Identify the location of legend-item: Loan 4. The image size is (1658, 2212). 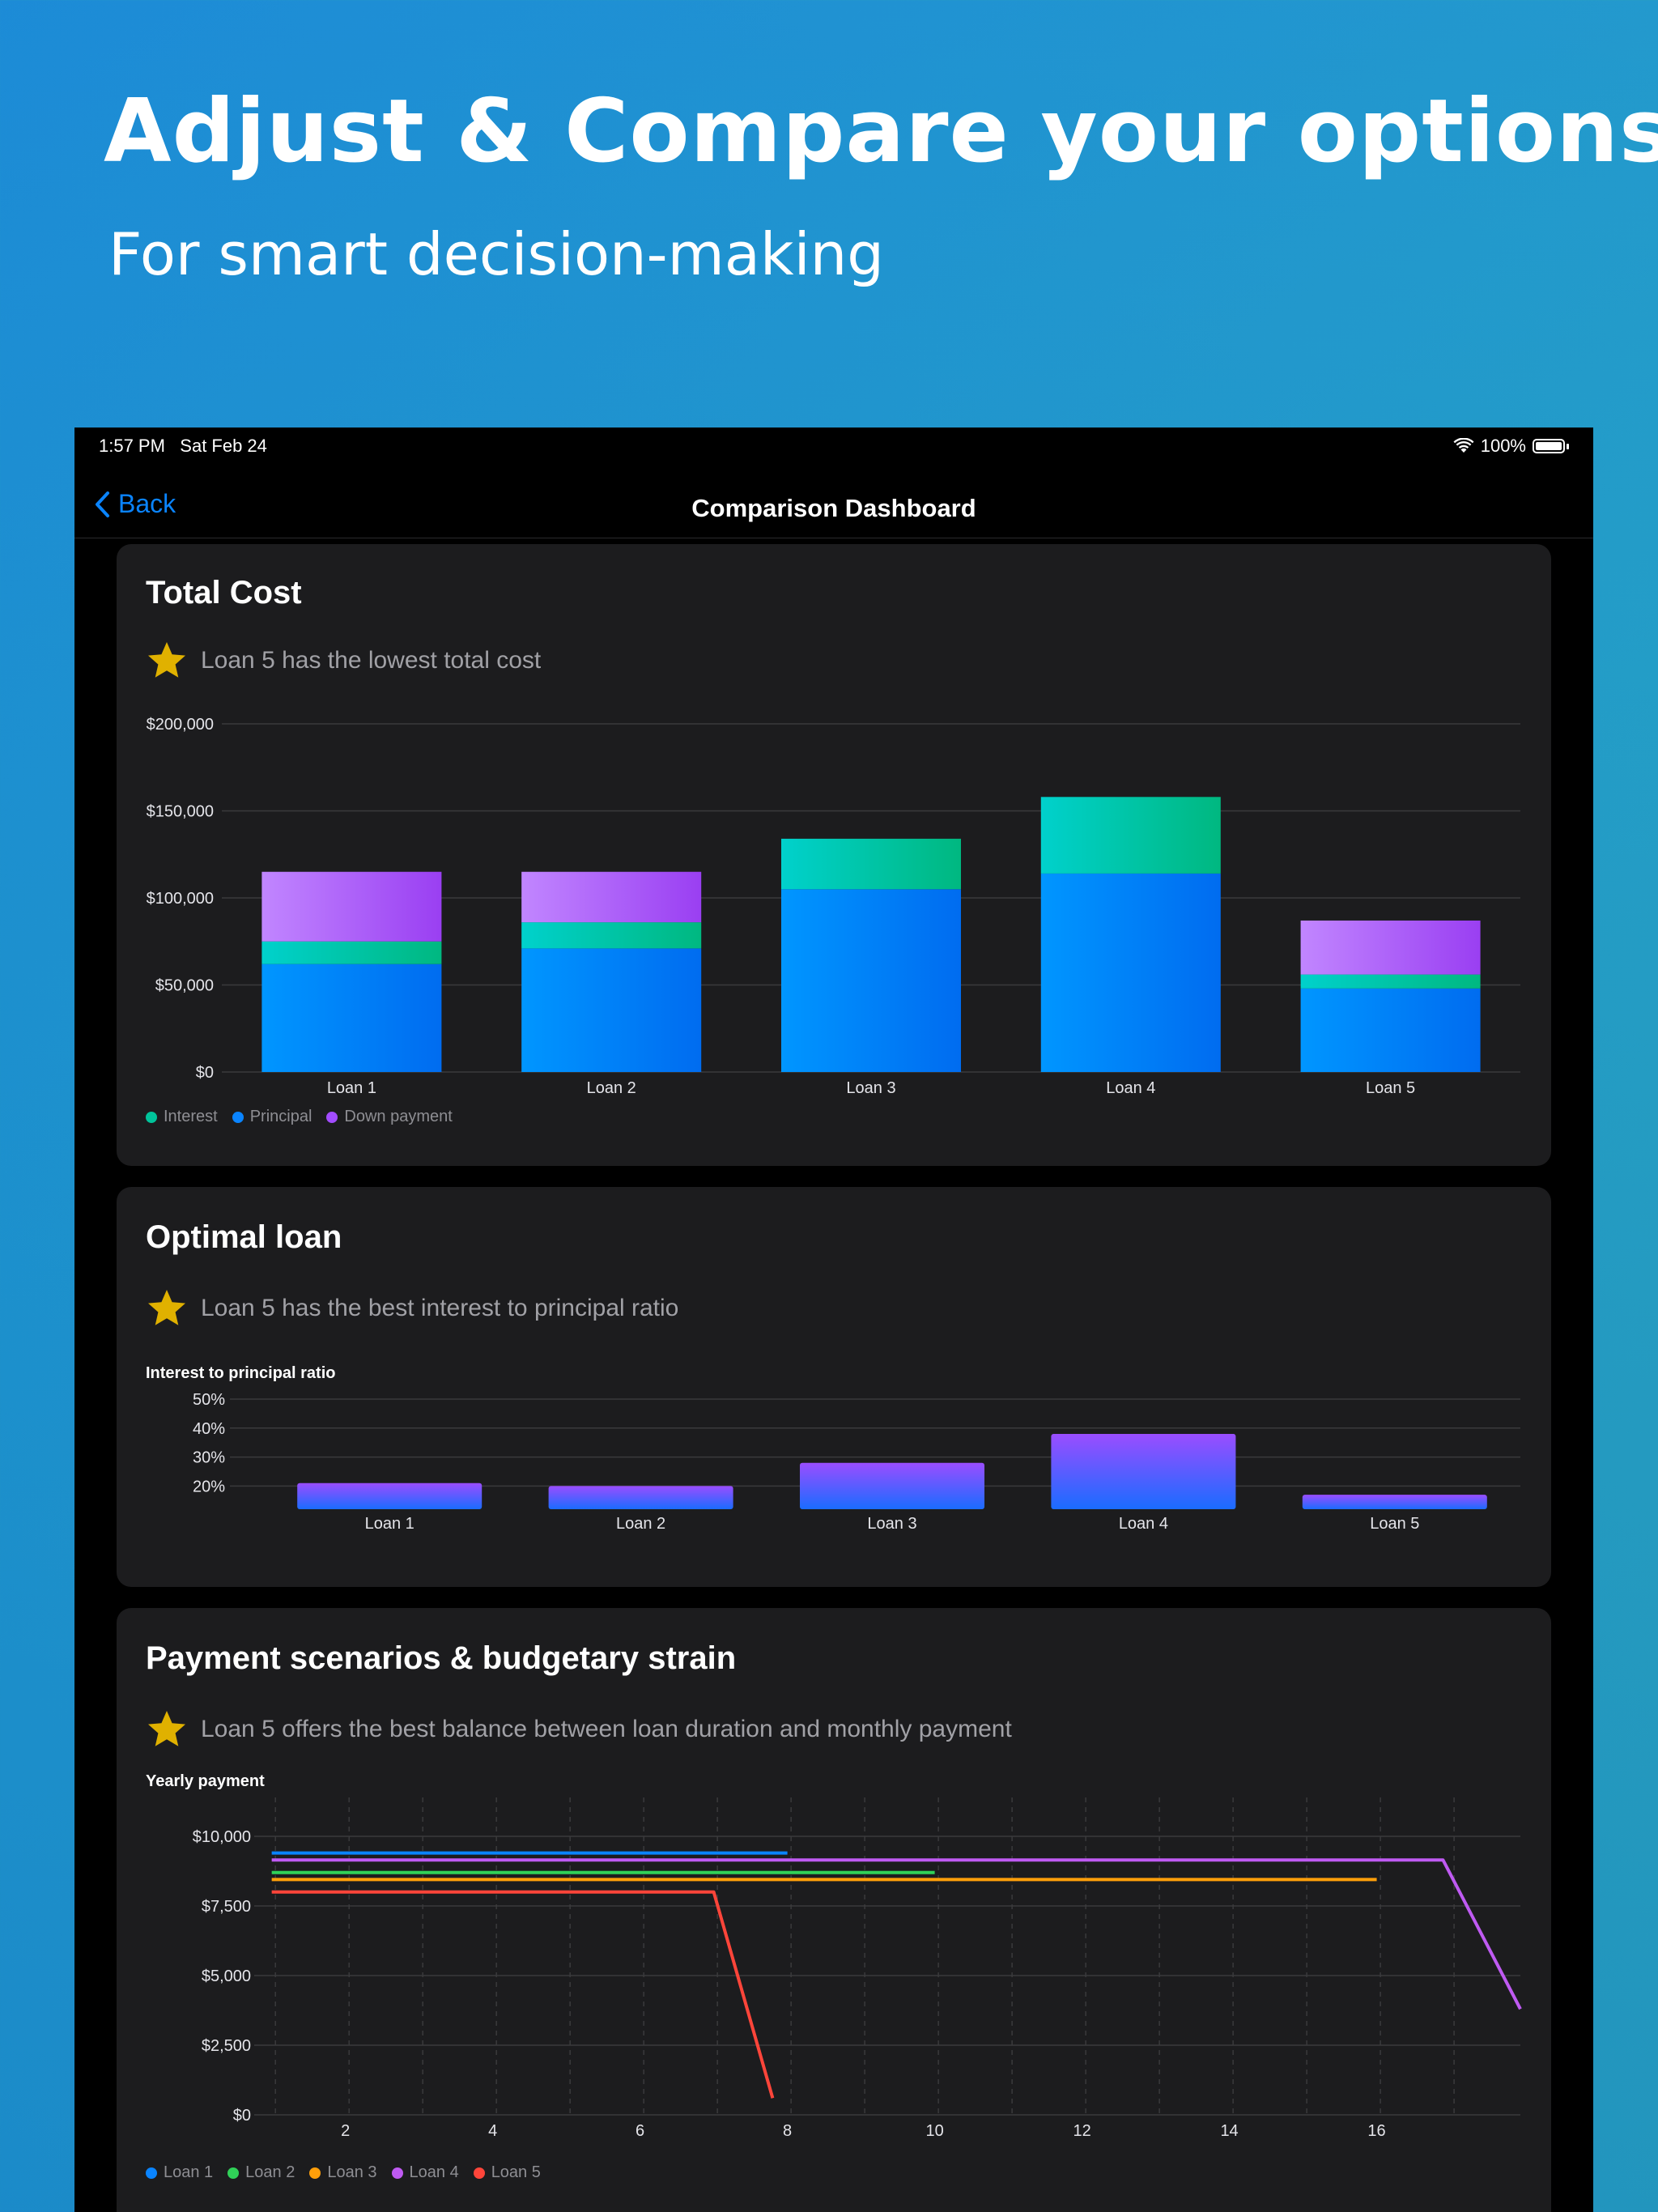
(425, 2172).